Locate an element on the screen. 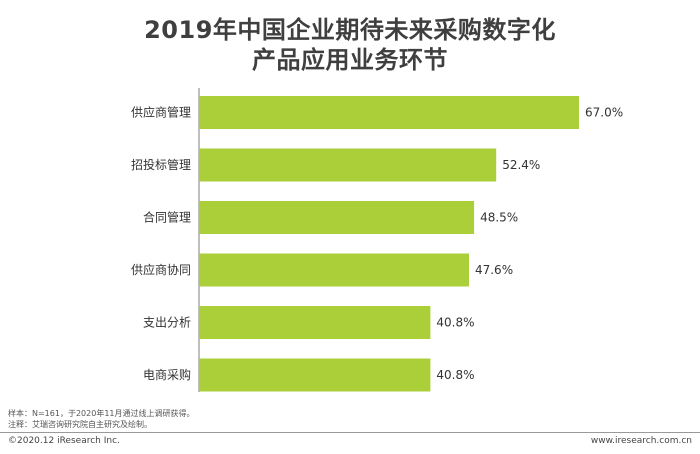 This screenshot has height=454, width=700. category-label: 合同管理 is located at coordinates (167, 217).